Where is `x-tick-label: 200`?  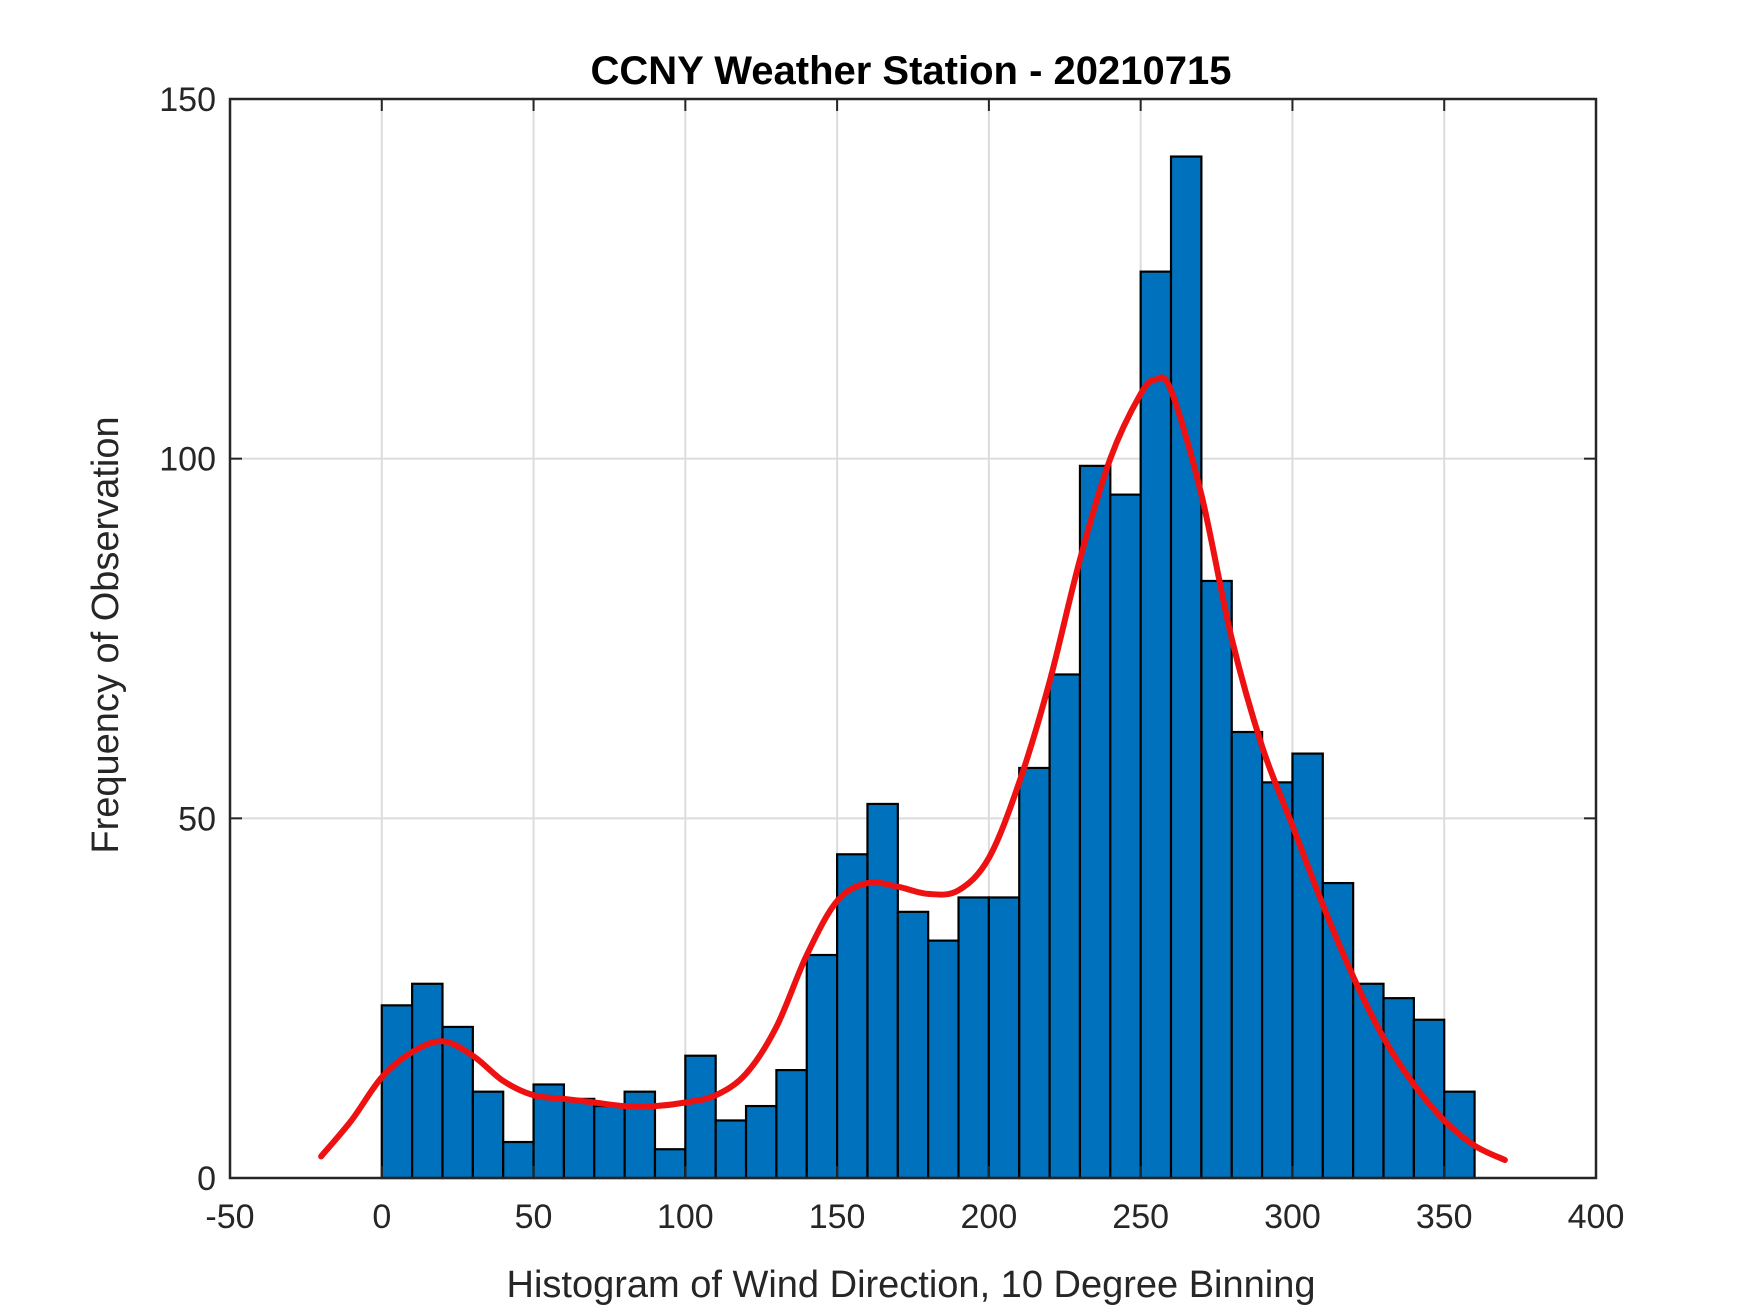 x-tick-label: 200 is located at coordinates (989, 1217).